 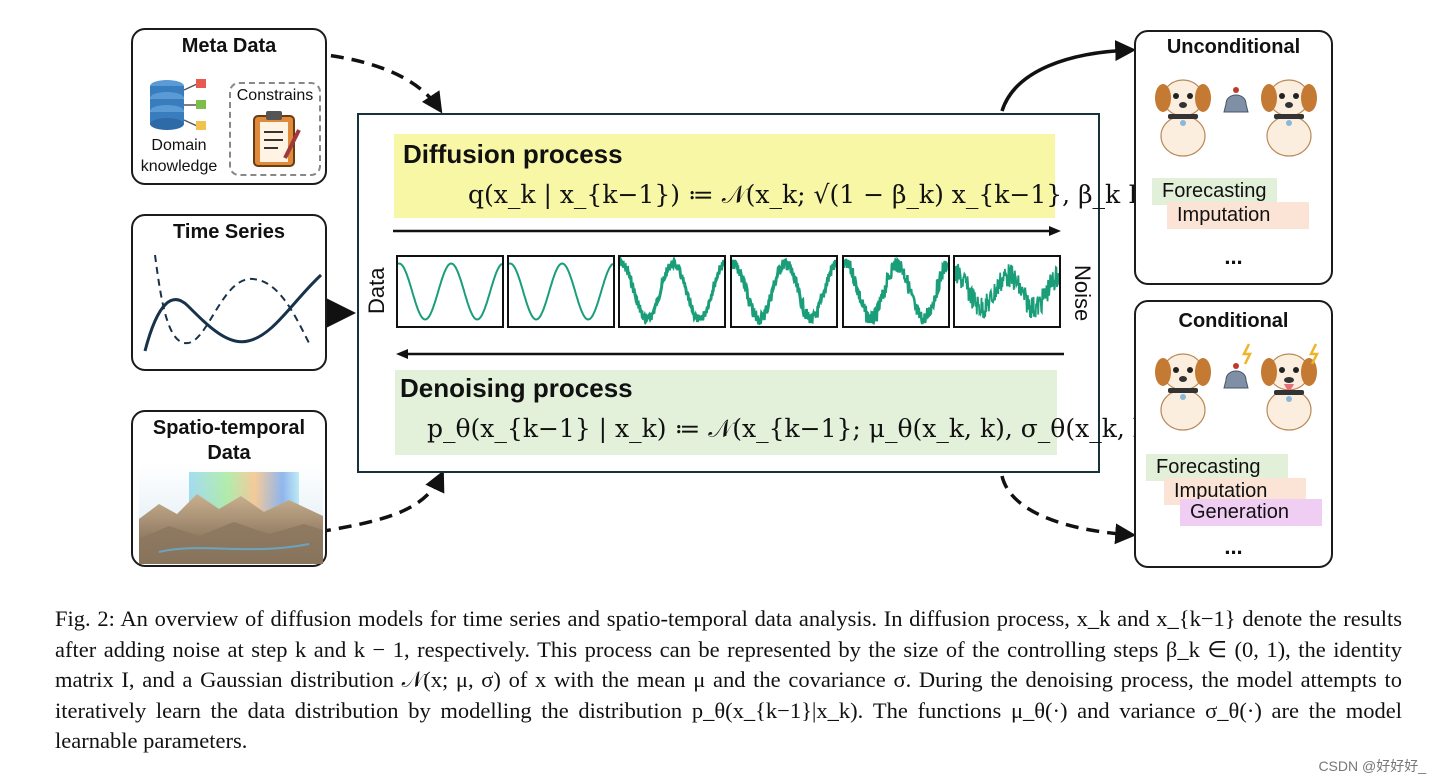 I want to click on constrains-label: Constrains, so click(x=275, y=95).